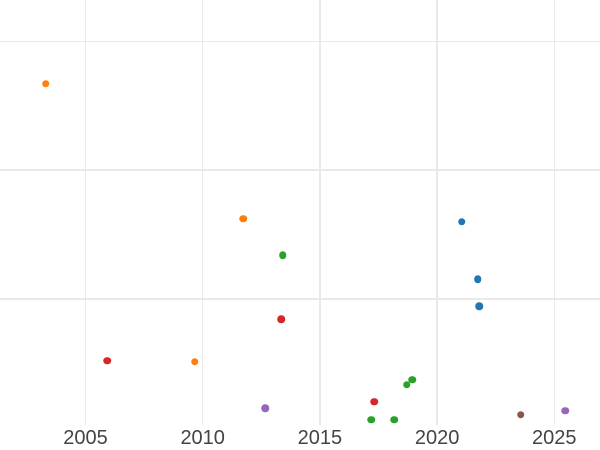 This screenshot has height=450, width=600. What do you see at coordinates (520, 414) in the screenshot?
I see `scatter-point-brown` at bounding box center [520, 414].